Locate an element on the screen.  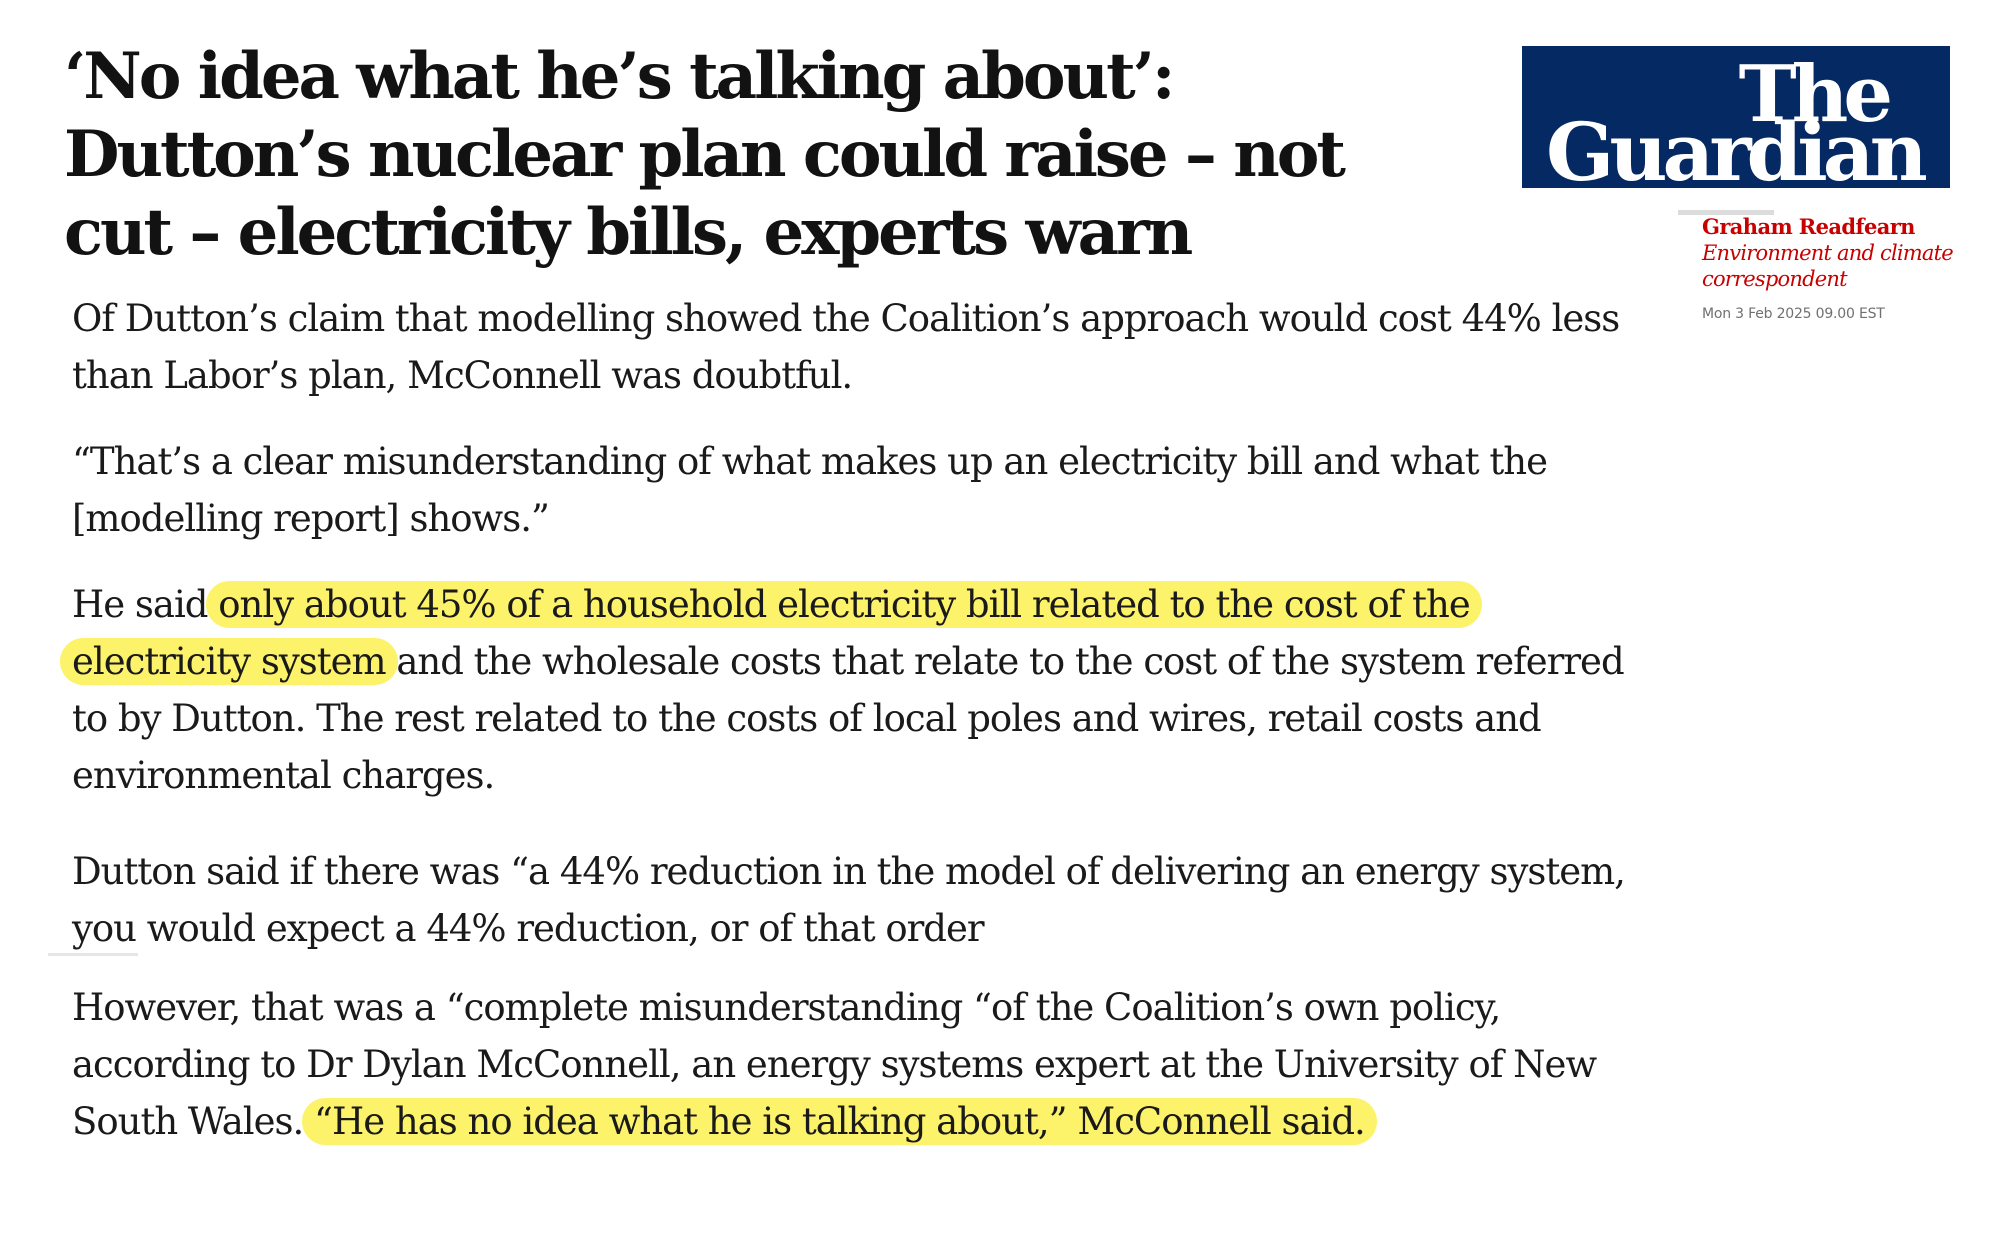
separator-line is located at coordinates (93, 954).